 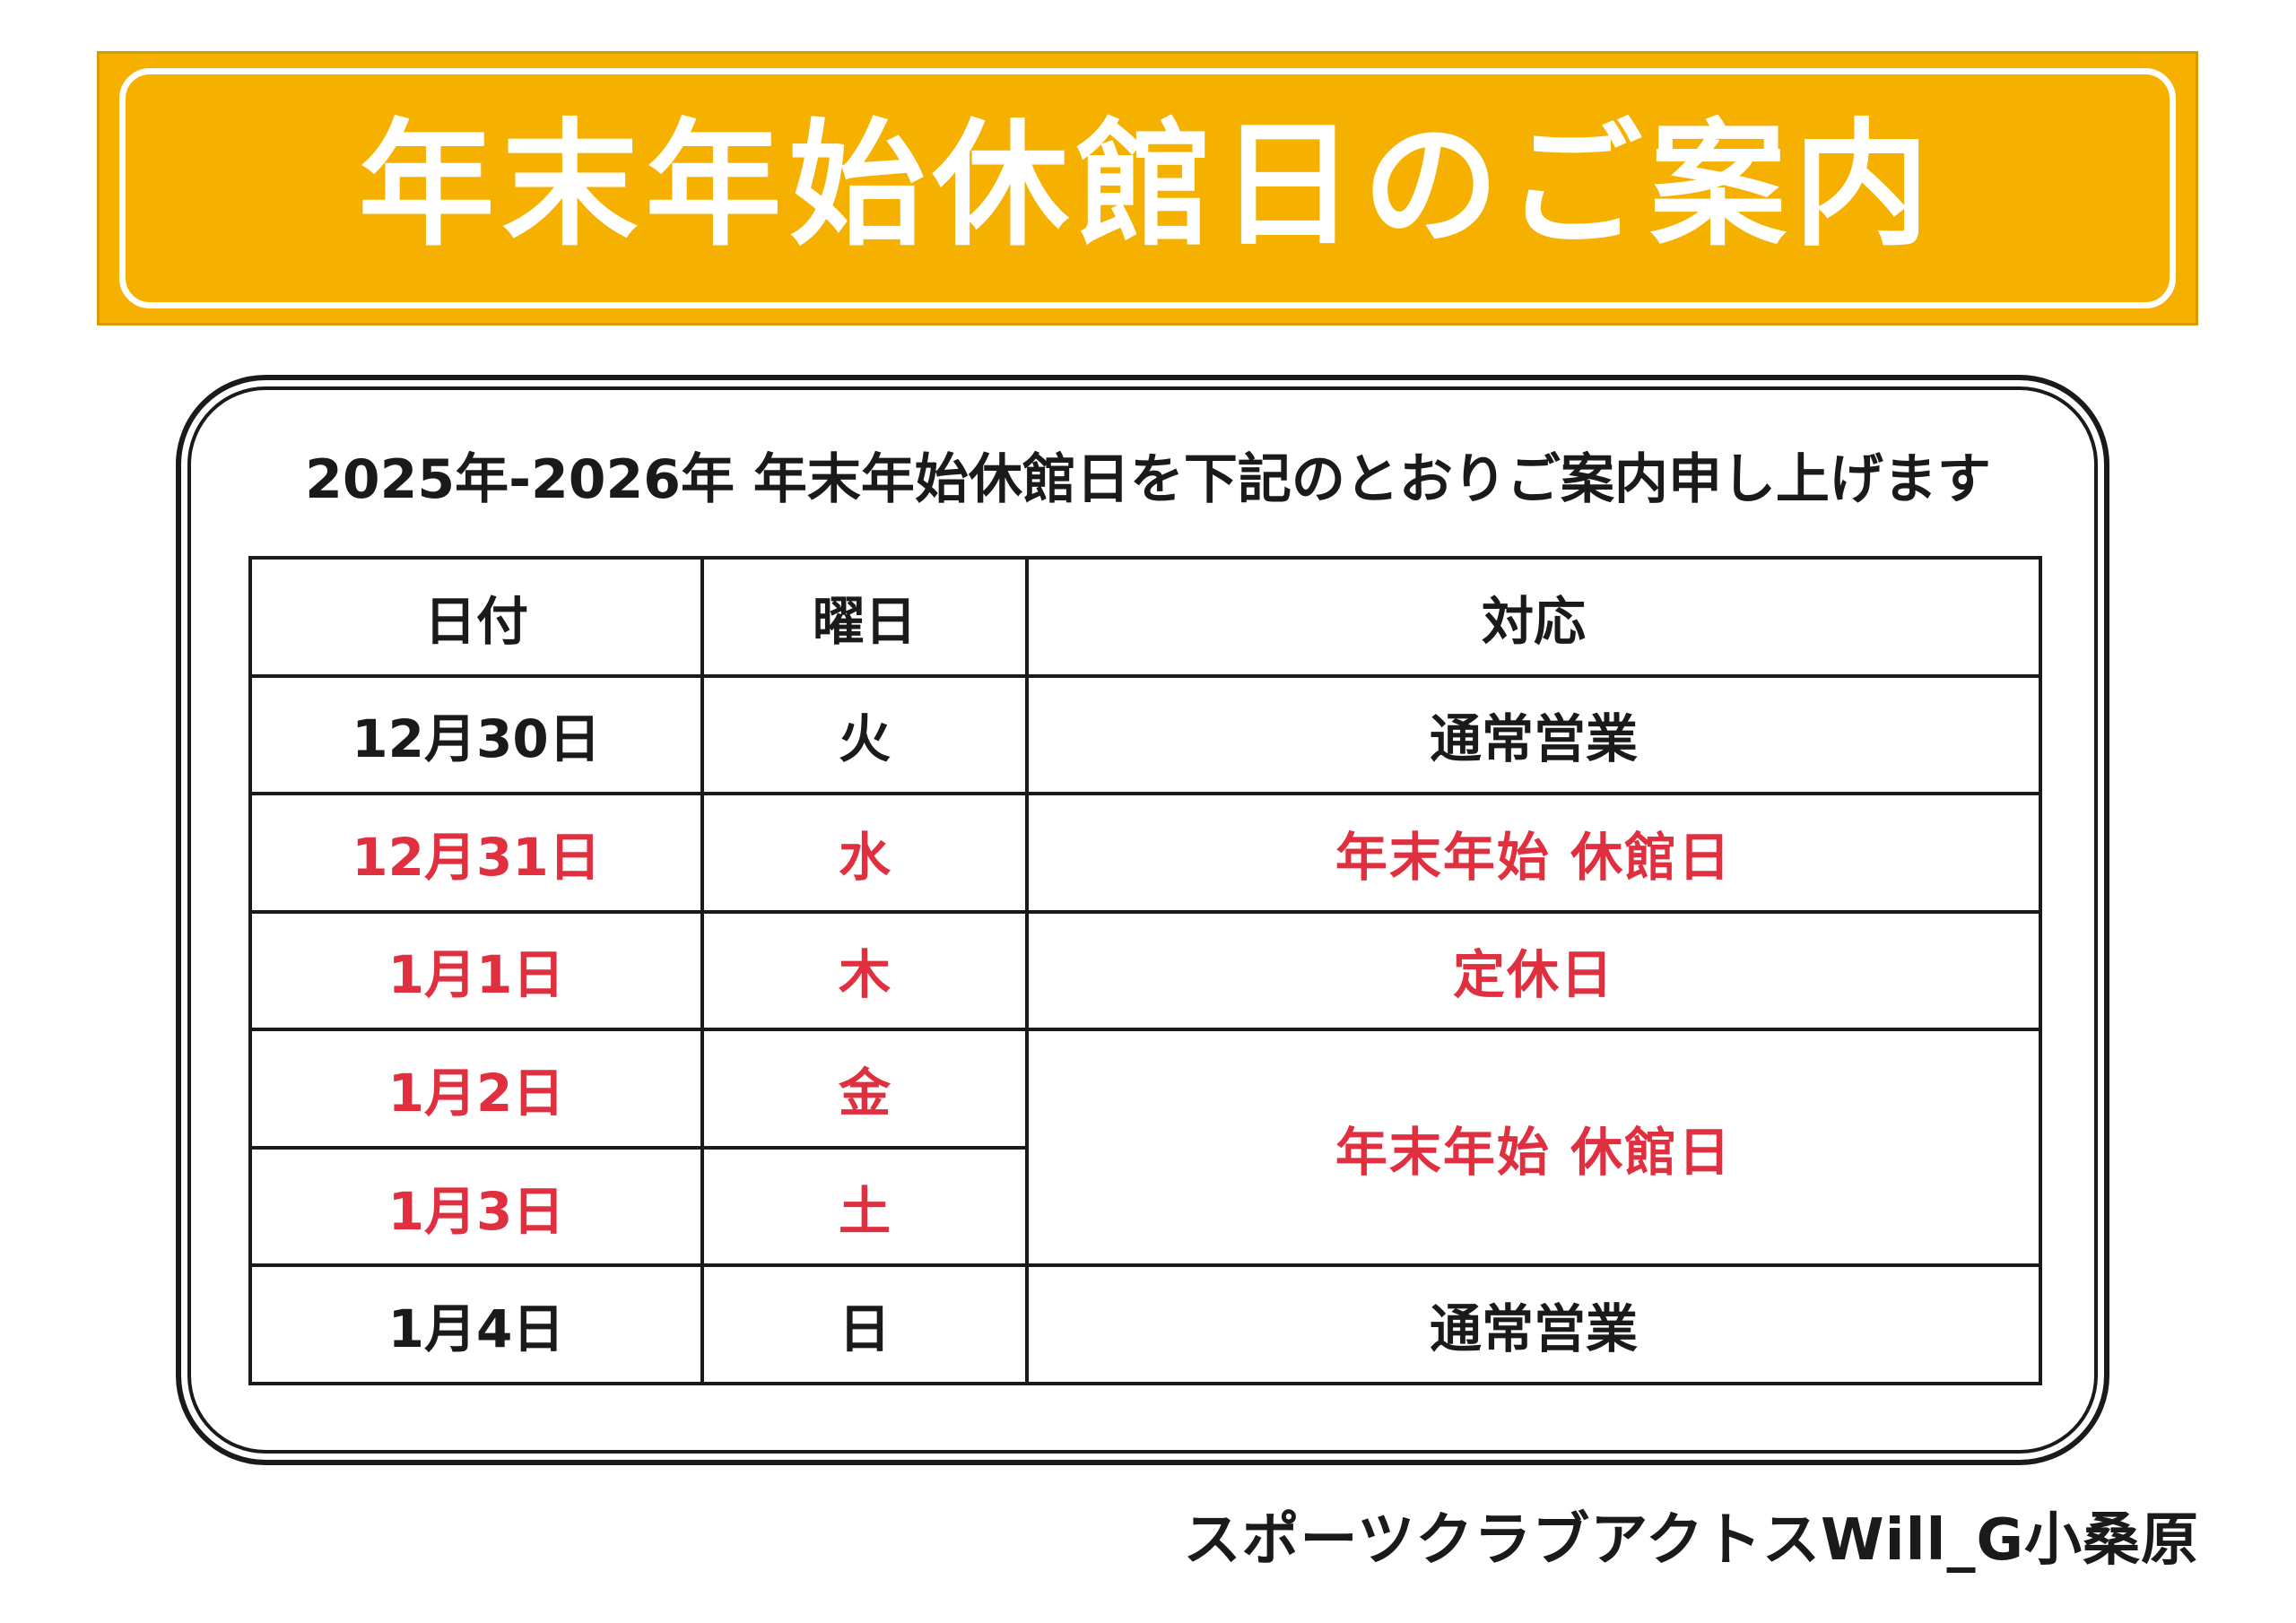 What do you see at coordinates (864, 1206) in the screenshot?
I see `row-weekday: 土` at bounding box center [864, 1206].